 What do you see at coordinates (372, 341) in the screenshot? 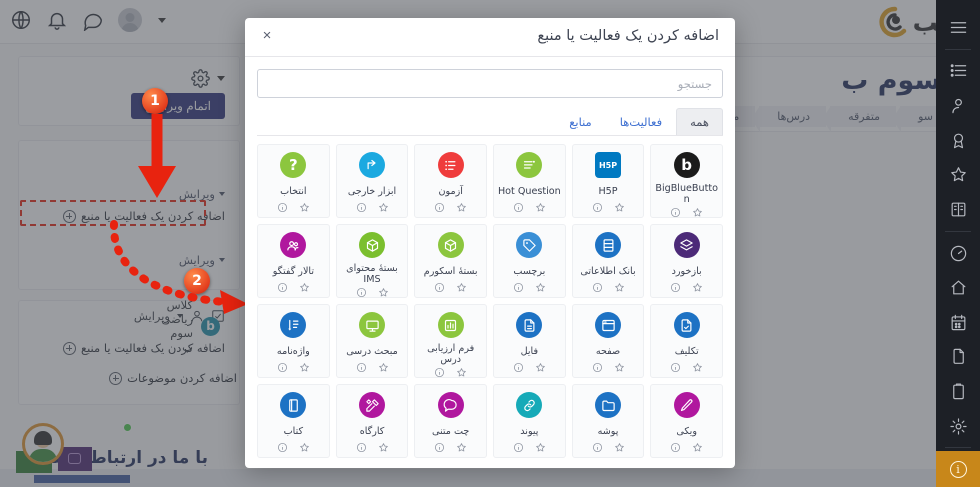
I see `activity-cell: مبحث درسی` at bounding box center [372, 341].